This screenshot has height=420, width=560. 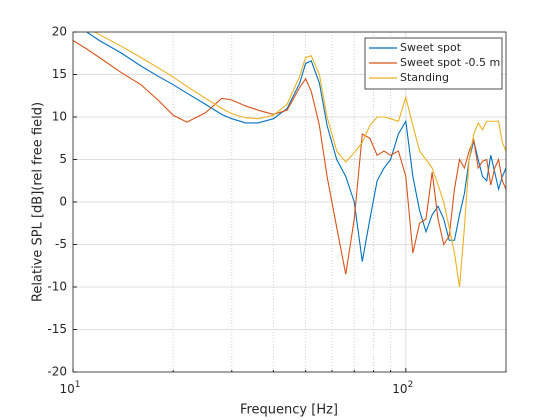 What do you see at coordinates (289, 410) in the screenshot?
I see `x-axis-label: Frequency [Hz]` at bounding box center [289, 410].